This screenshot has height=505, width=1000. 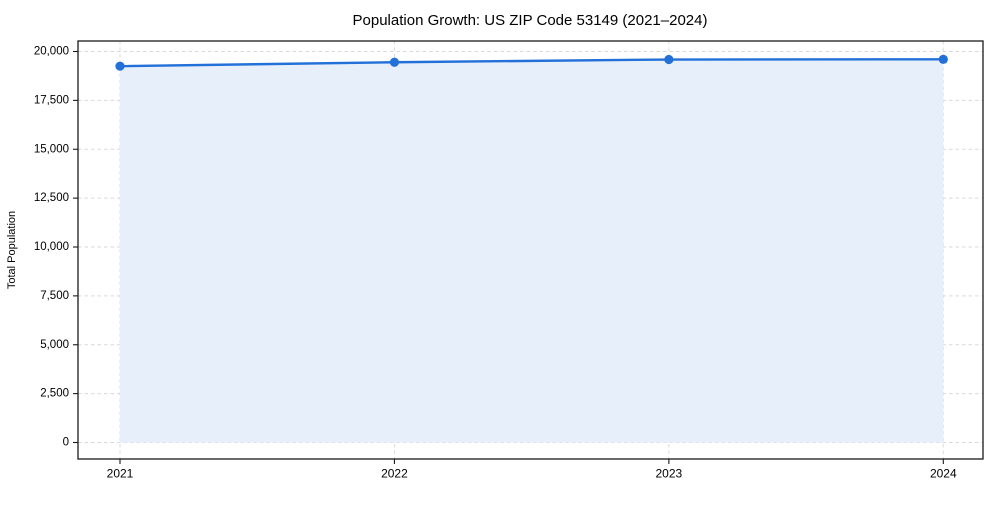 What do you see at coordinates (12, 250) in the screenshot?
I see `y-axis-label: Total Population` at bounding box center [12, 250].